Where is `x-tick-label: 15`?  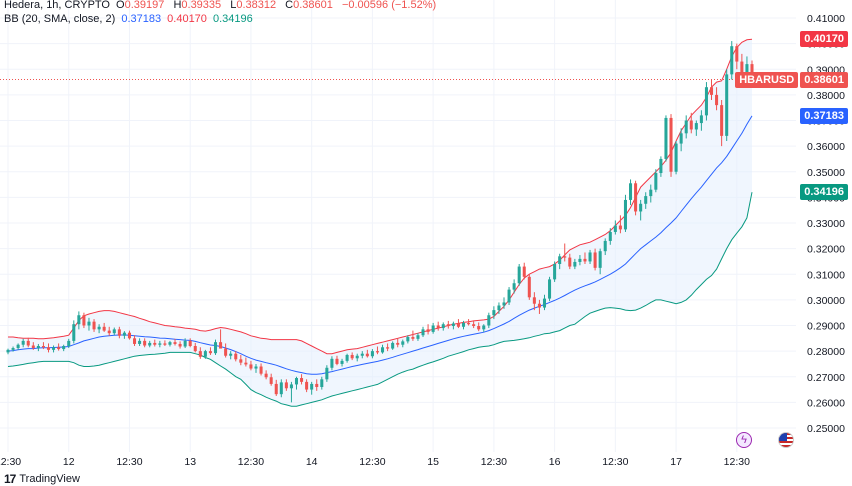 x-tick-label: 15 is located at coordinates (433, 462).